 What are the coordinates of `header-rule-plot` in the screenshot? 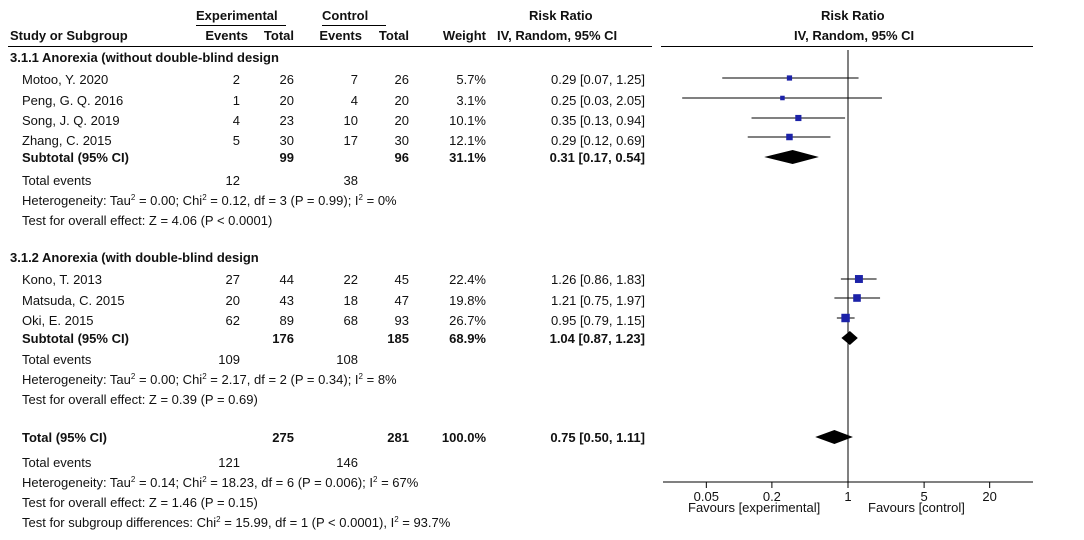 It's located at (847, 46).